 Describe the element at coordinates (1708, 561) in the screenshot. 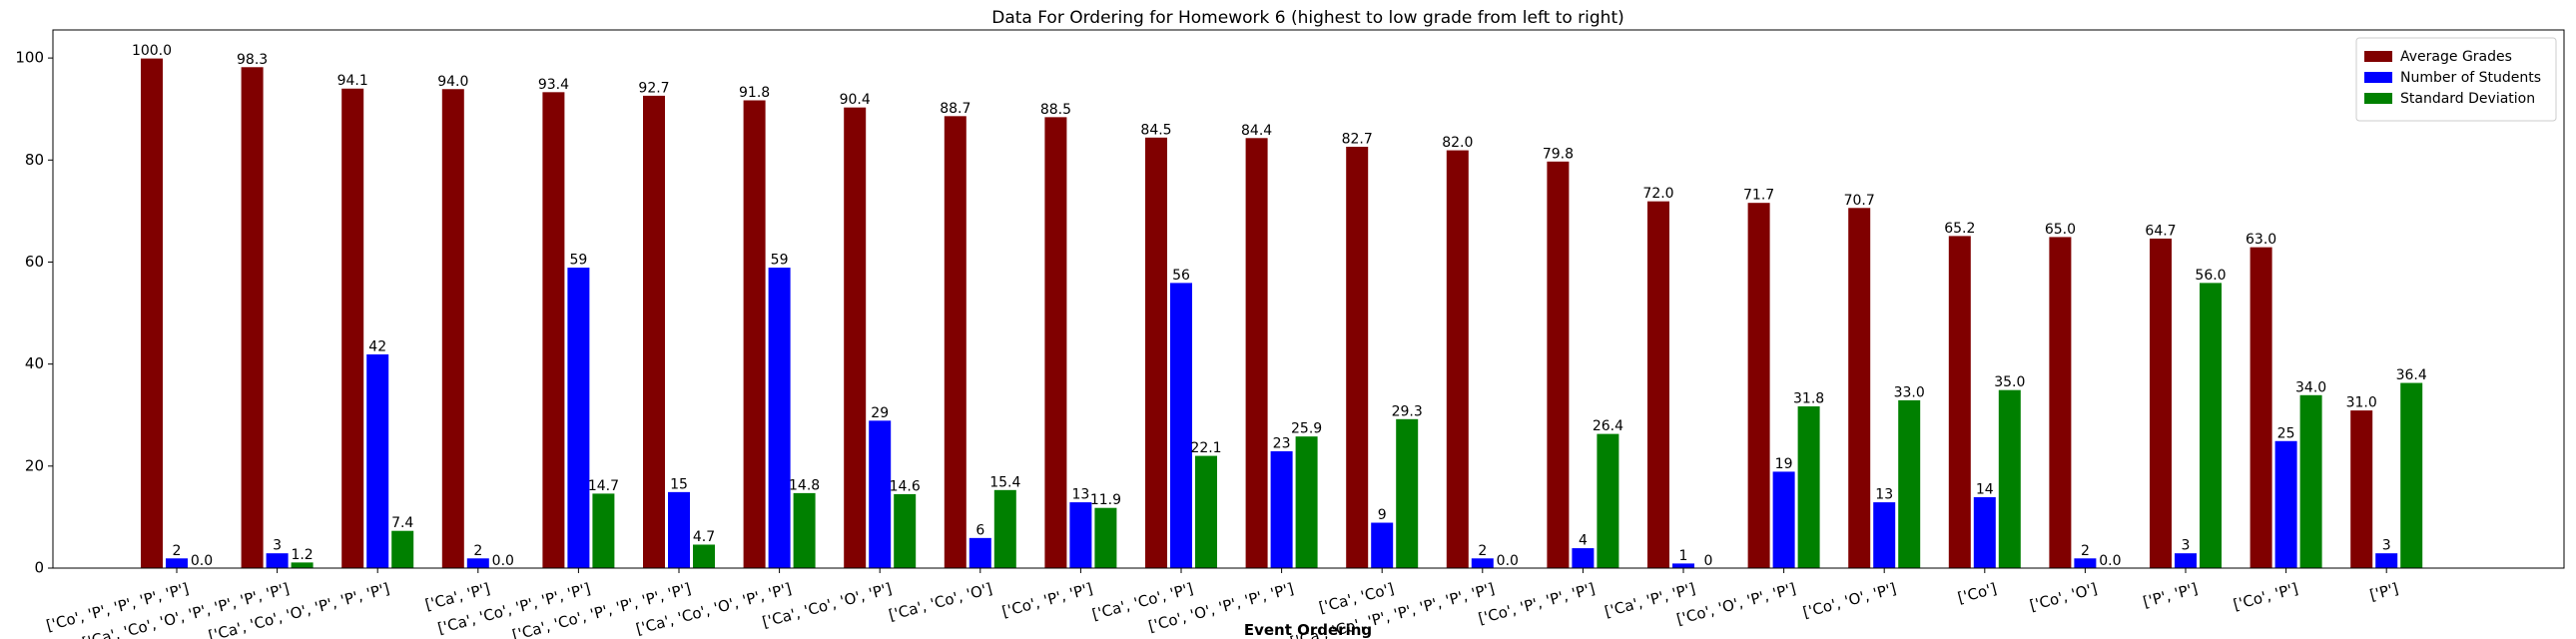

I see `value-label: 0` at that location.